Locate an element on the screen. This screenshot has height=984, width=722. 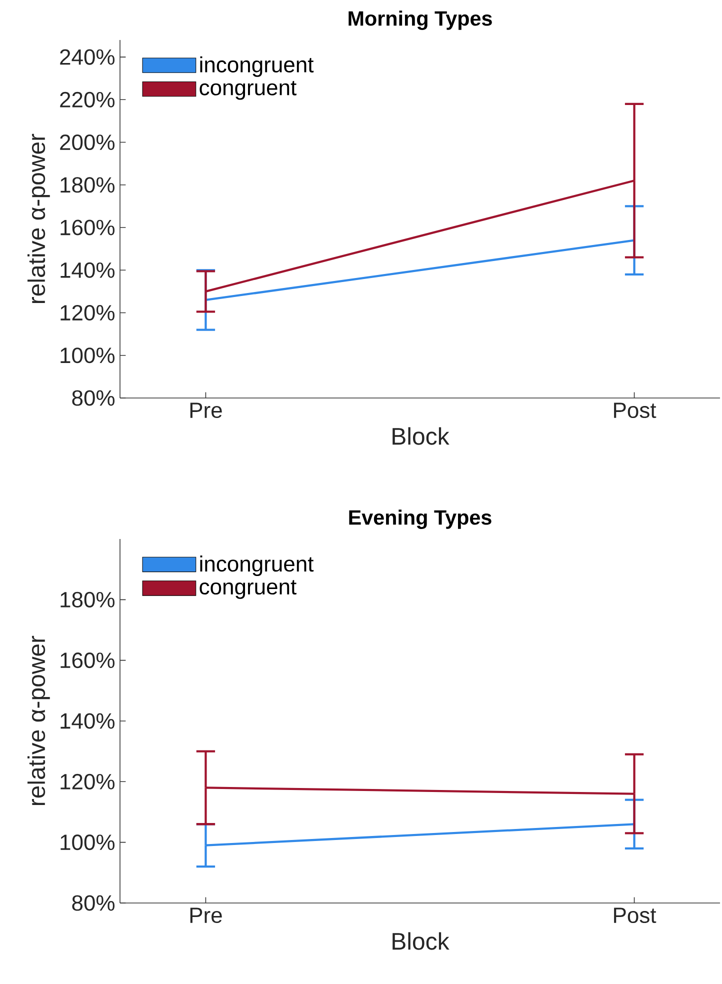
y-tick-label: 220% is located at coordinates (87, 100).